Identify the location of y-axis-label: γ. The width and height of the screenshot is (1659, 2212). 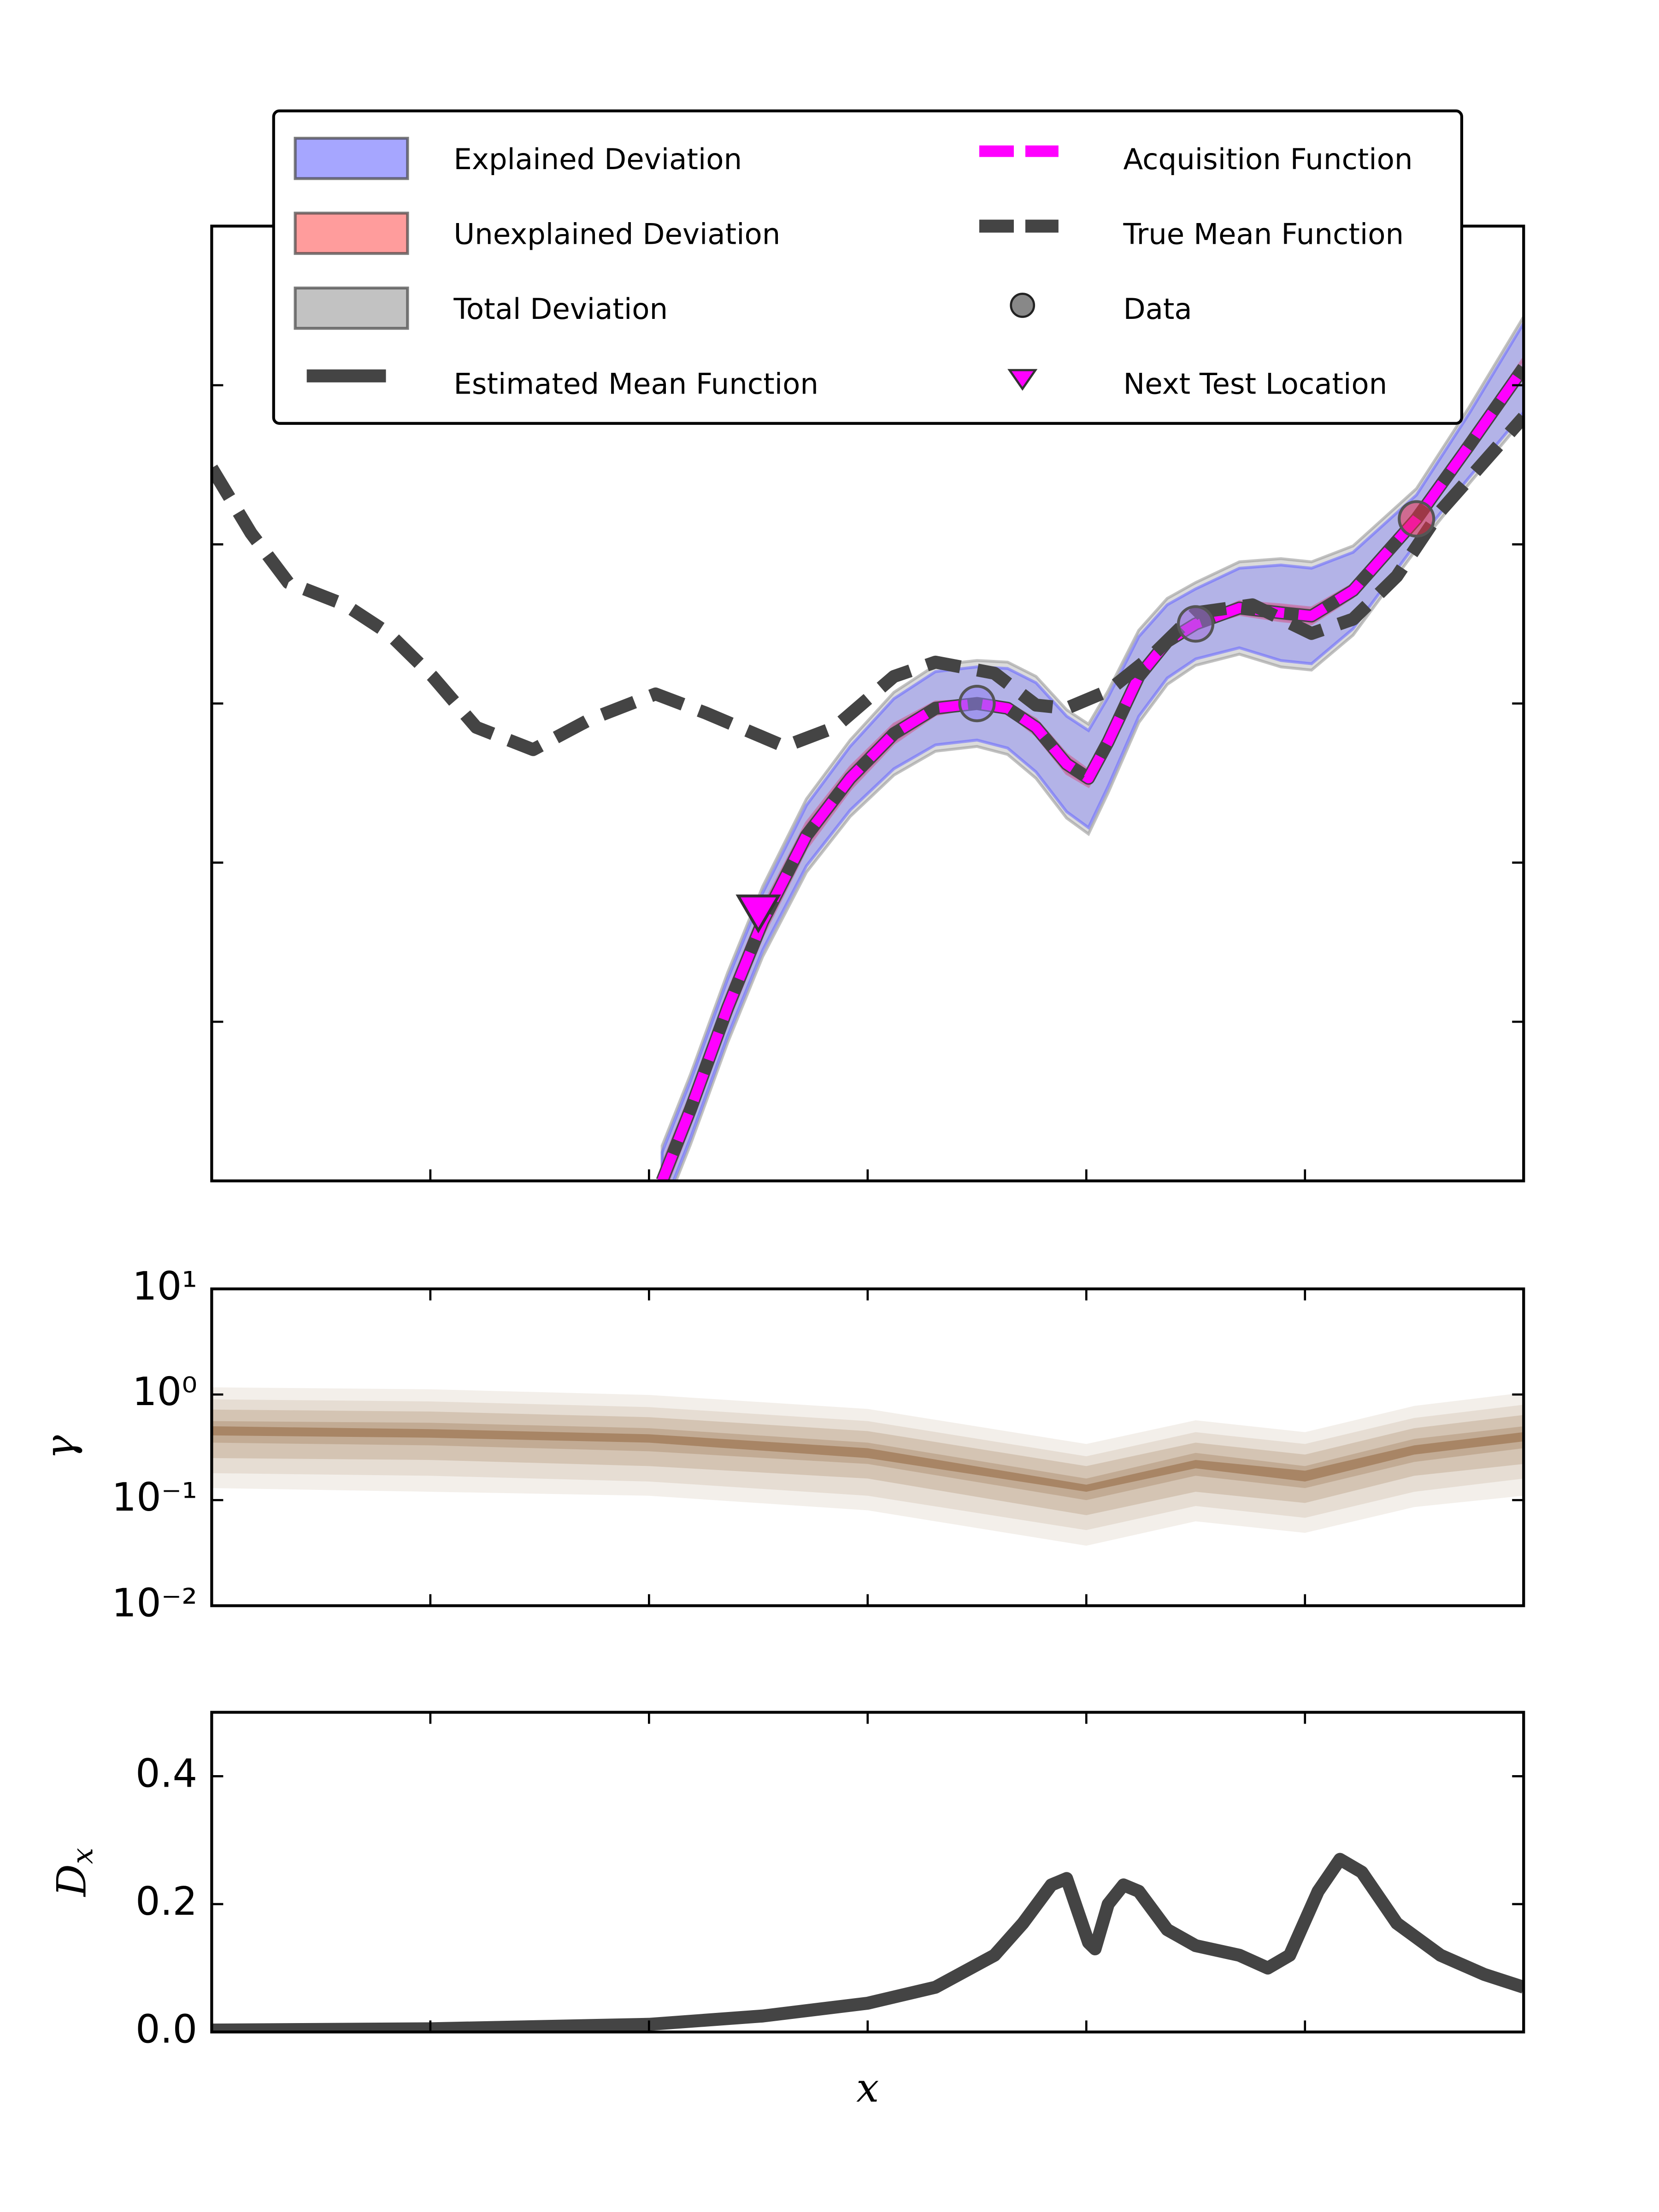
(59, 1447).